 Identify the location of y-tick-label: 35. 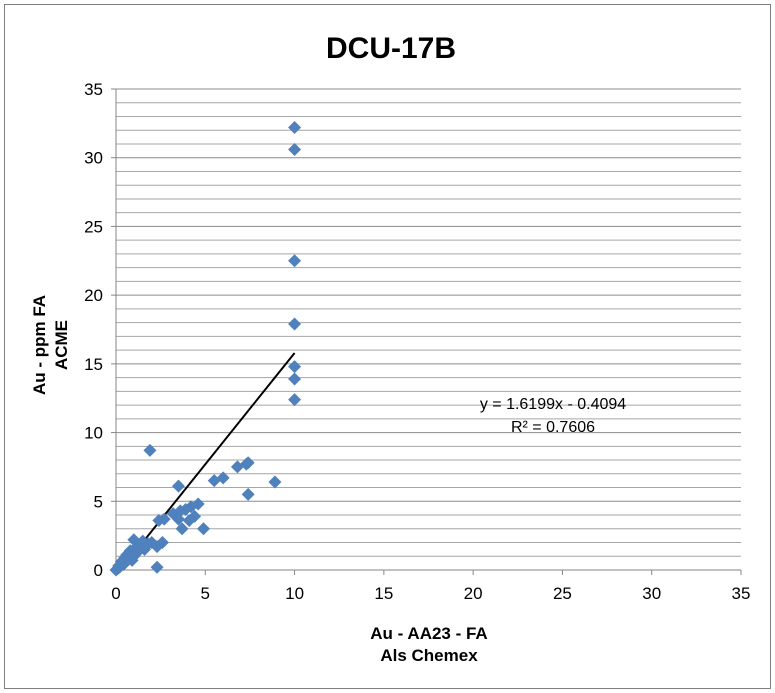
(93, 89).